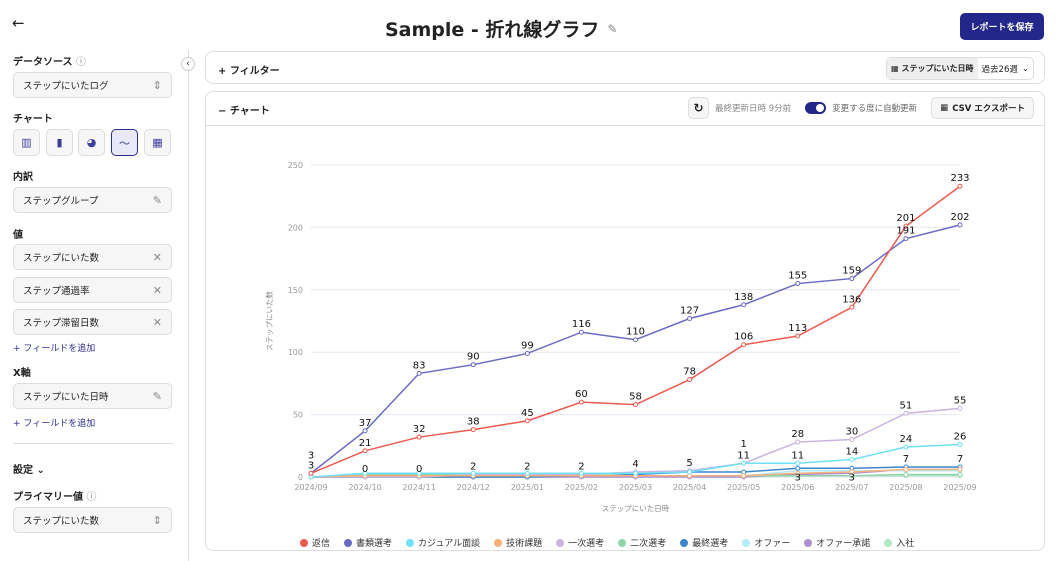 This screenshot has width=1060, height=561. I want to click on date-filter-field: ▦ ステップにいた日時, so click(932, 68).